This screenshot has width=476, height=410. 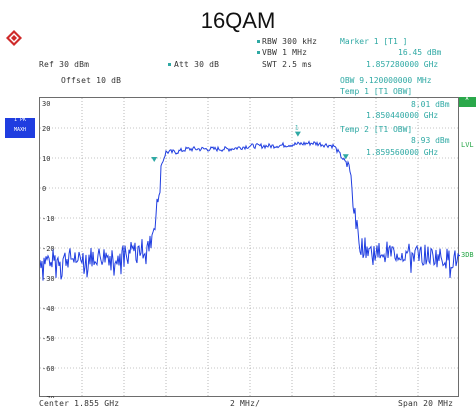 What do you see at coordinates (285, 52) in the screenshot?
I see `vbw-label: VBW 1 MHz` at bounding box center [285, 52].